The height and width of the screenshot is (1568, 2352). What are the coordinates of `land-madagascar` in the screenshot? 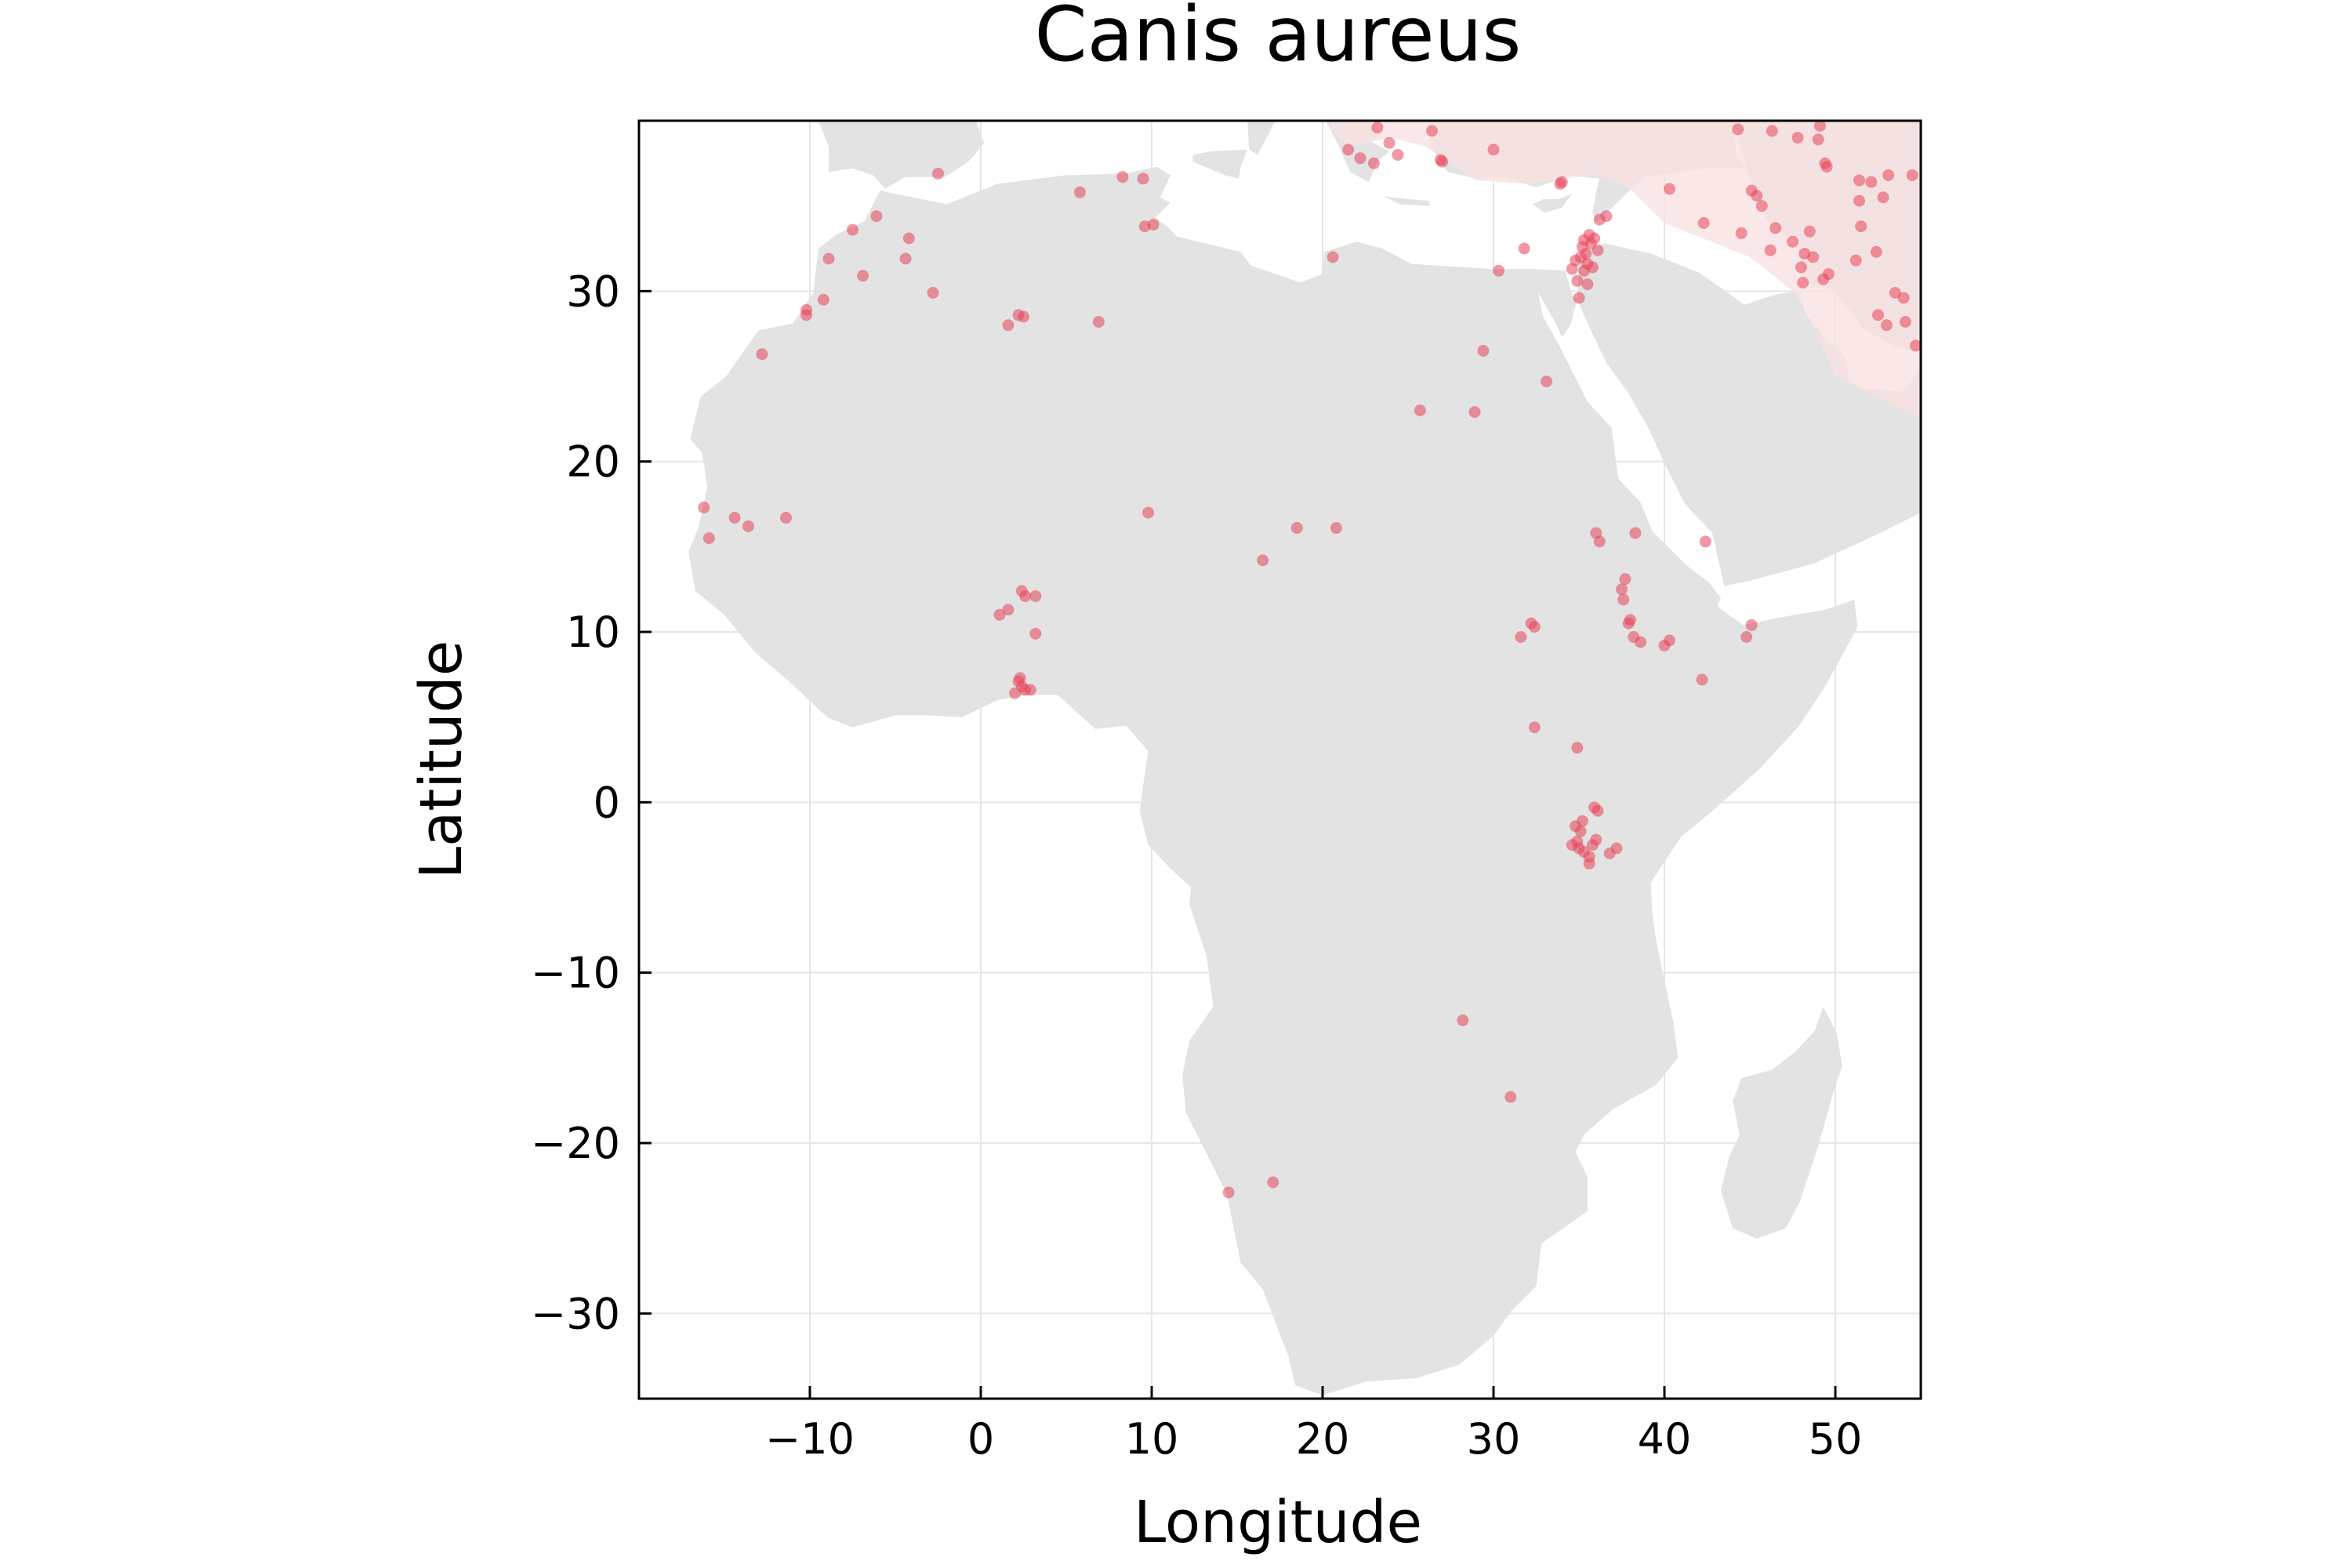 It's located at (1781, 1123).